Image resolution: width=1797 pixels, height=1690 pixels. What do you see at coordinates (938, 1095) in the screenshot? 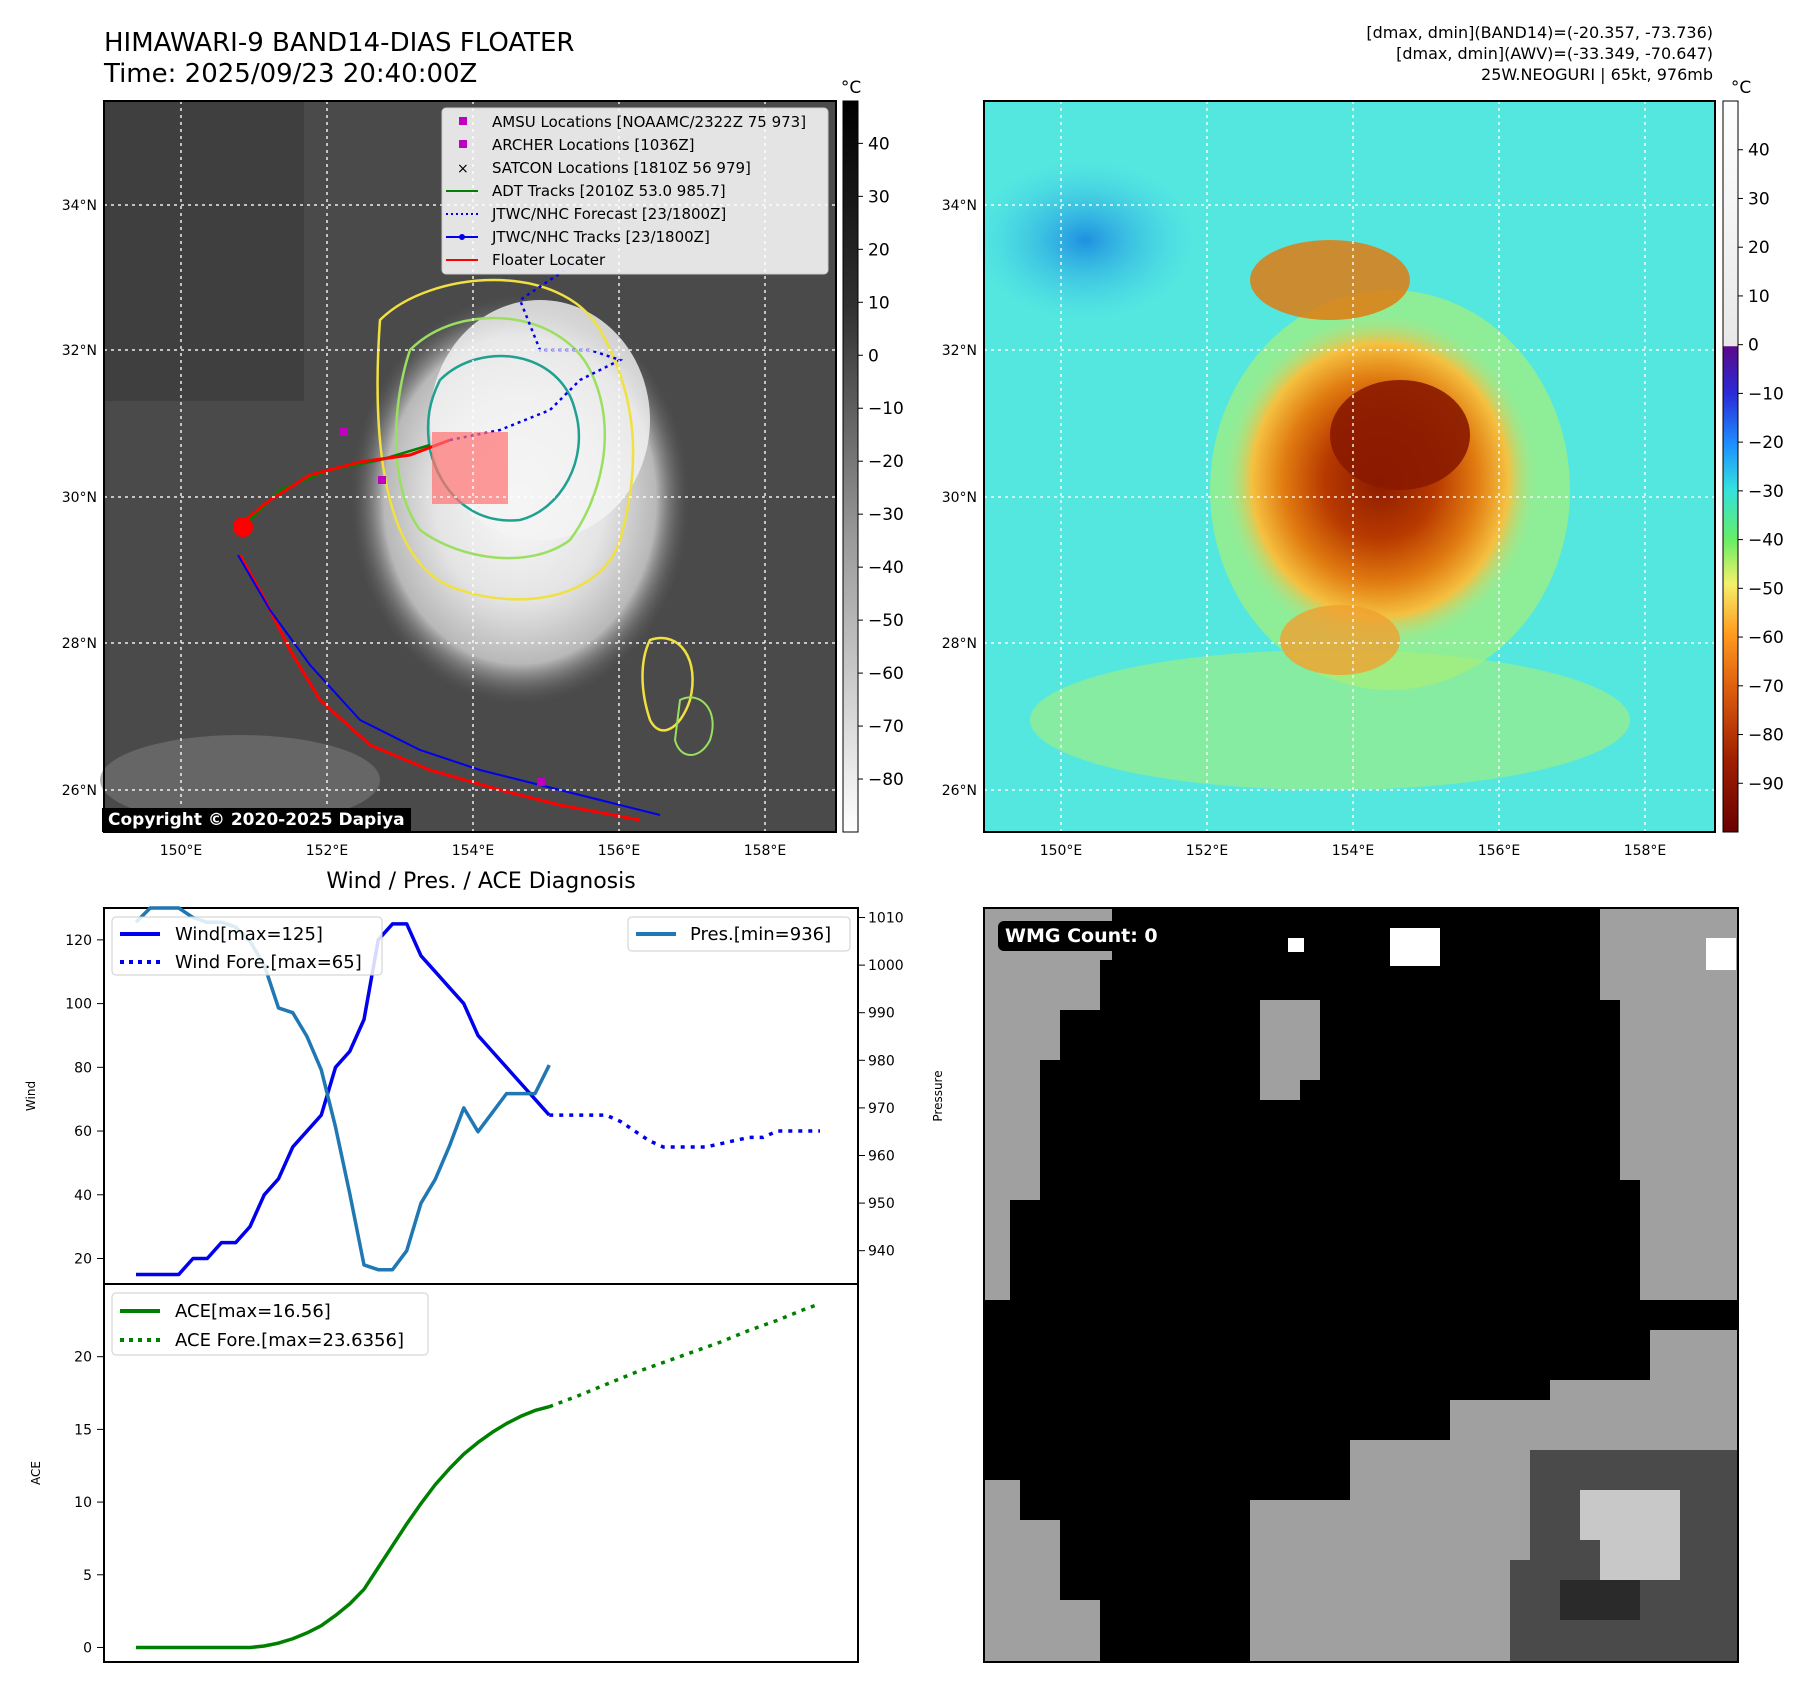
I see `pressure-axis-label: Pressure` at bounding box center [938, 1095].